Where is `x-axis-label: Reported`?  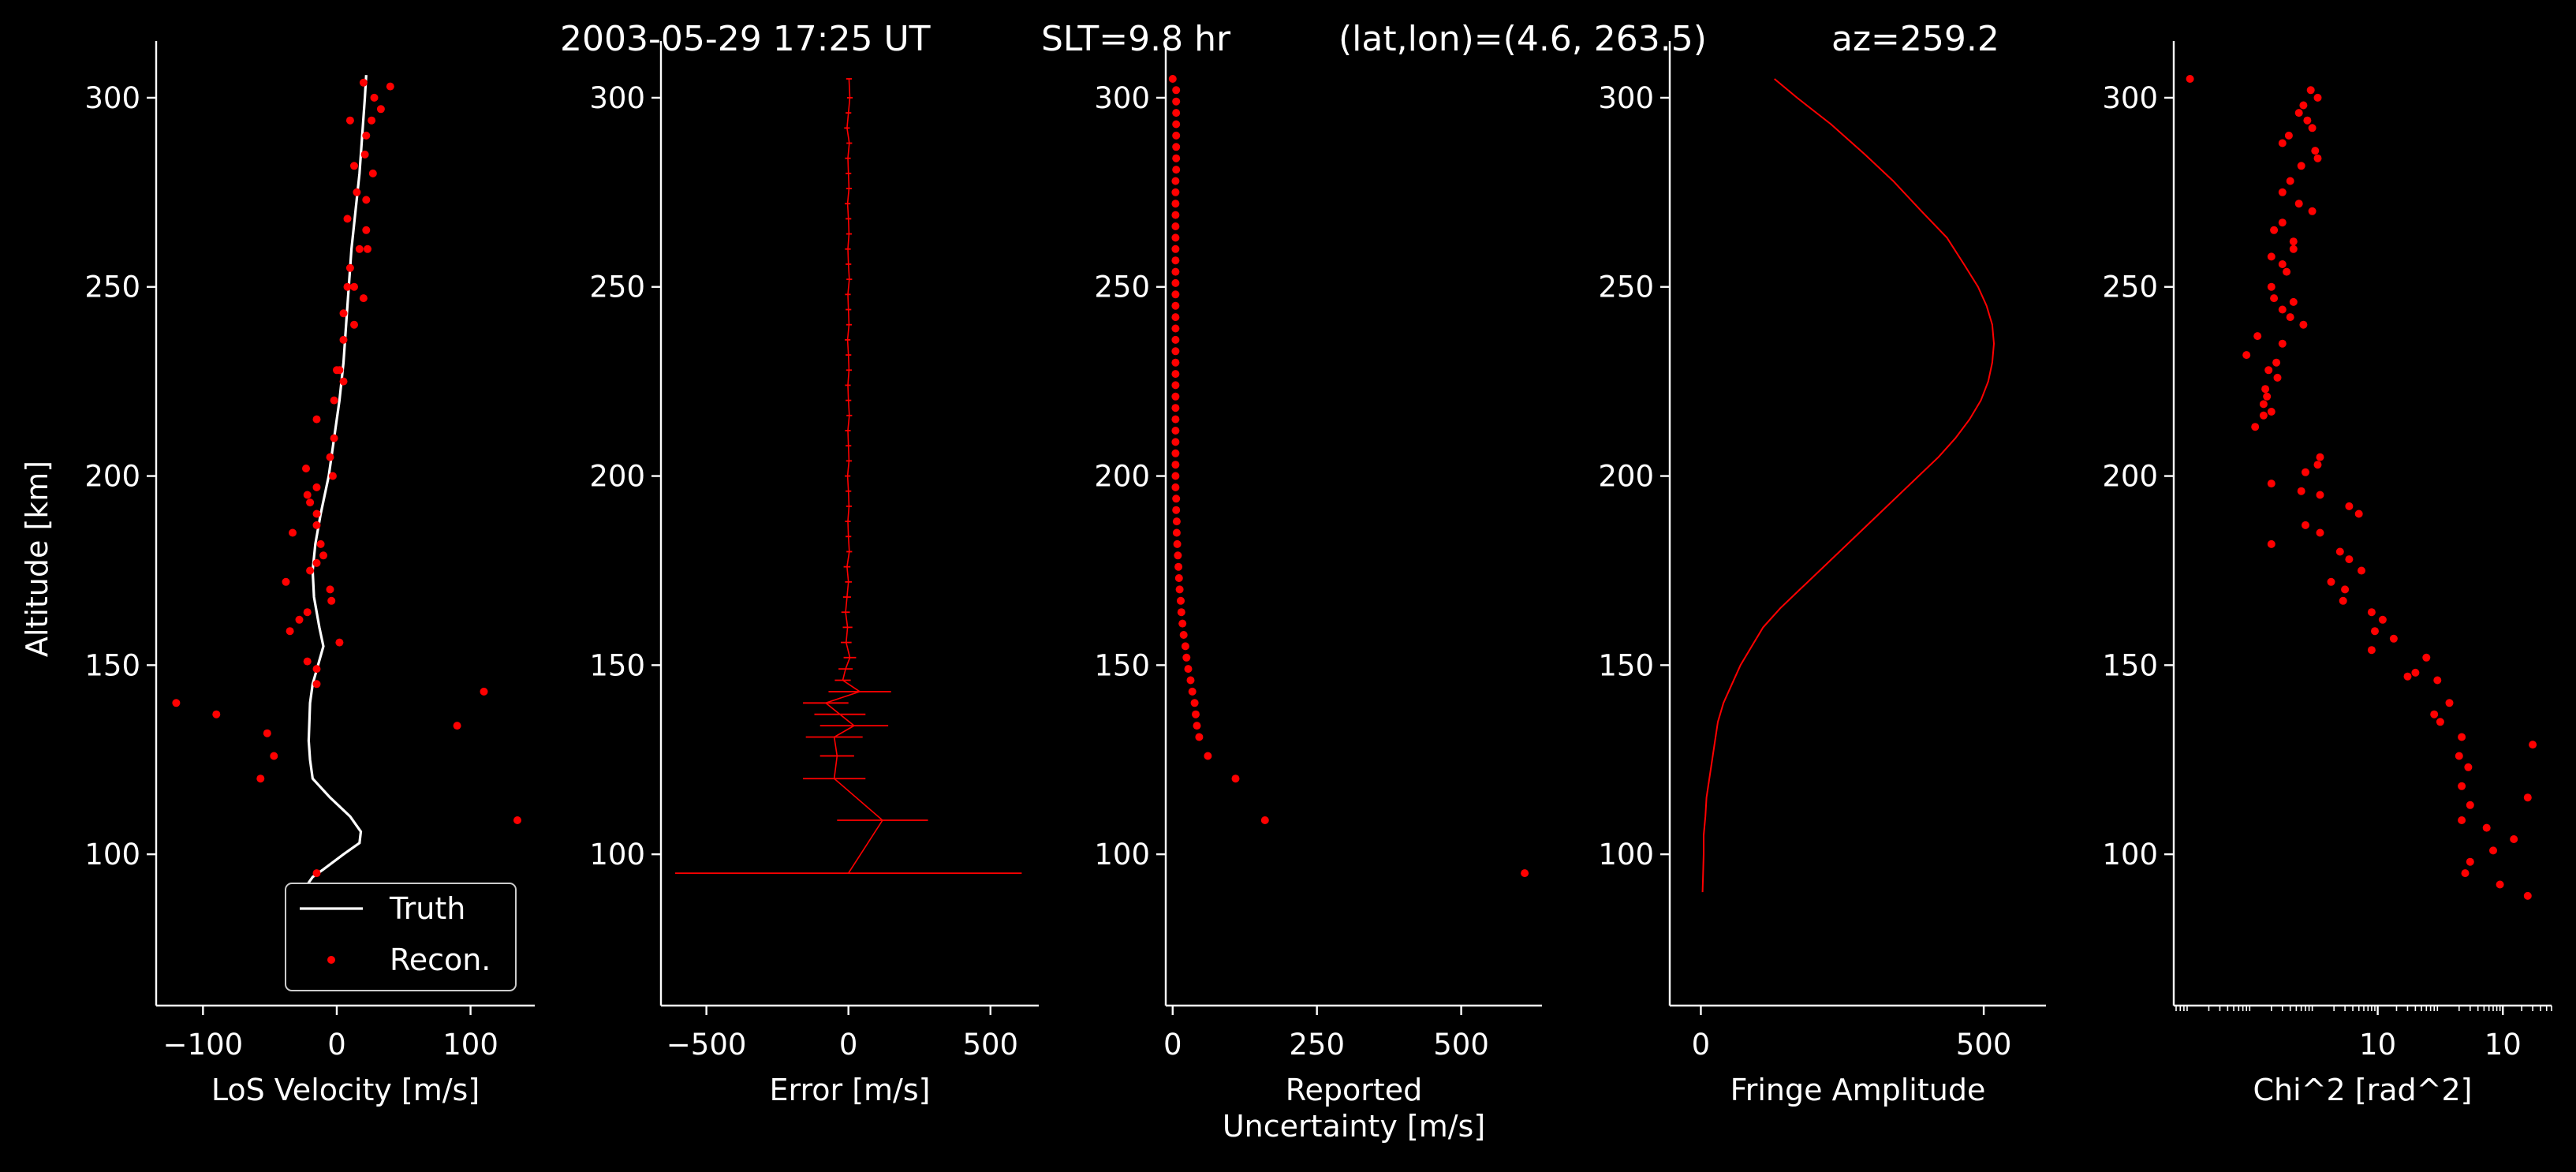 x-axis-label: Reported is located at coordinates (1354, 1090).